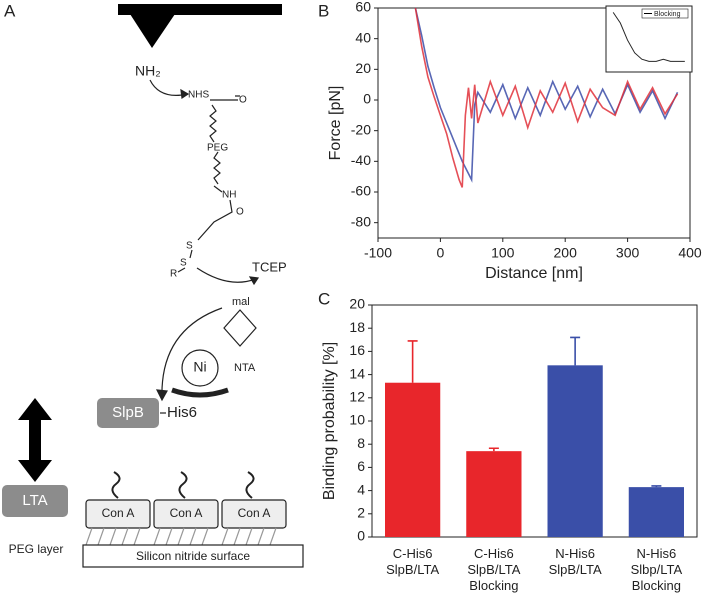 The width and height of the screenshot is (708, 605). Describe the element at coordinates (148, 71) in the screenshot. I see `label: NH₂` at that location.